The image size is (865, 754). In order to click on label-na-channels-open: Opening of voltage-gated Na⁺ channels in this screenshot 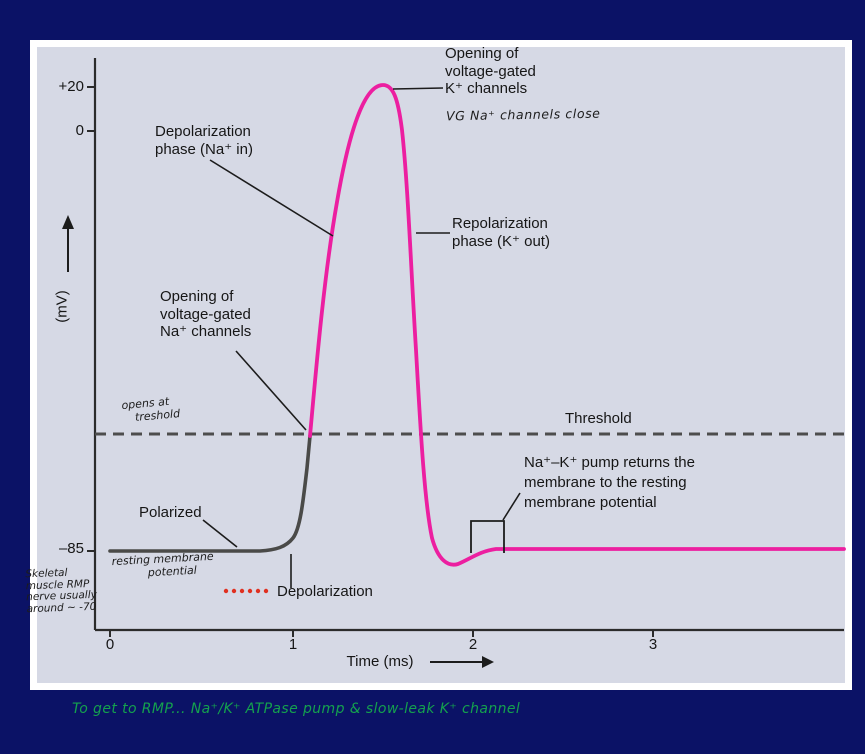, I will do `click(205, 314)`.